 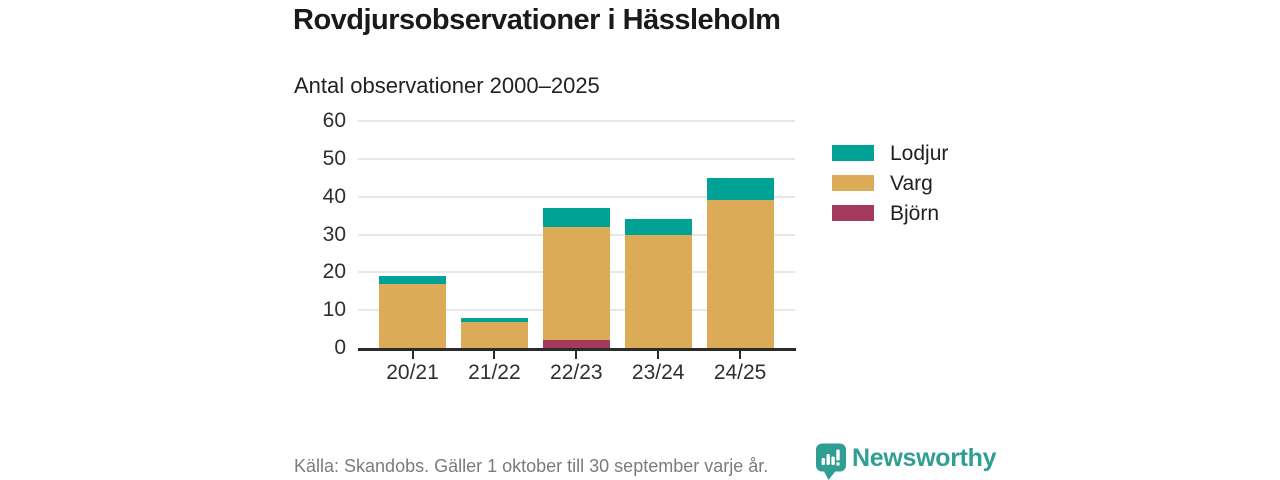 I want to click on legend-swatch-varg, so click(x=853, y=183).